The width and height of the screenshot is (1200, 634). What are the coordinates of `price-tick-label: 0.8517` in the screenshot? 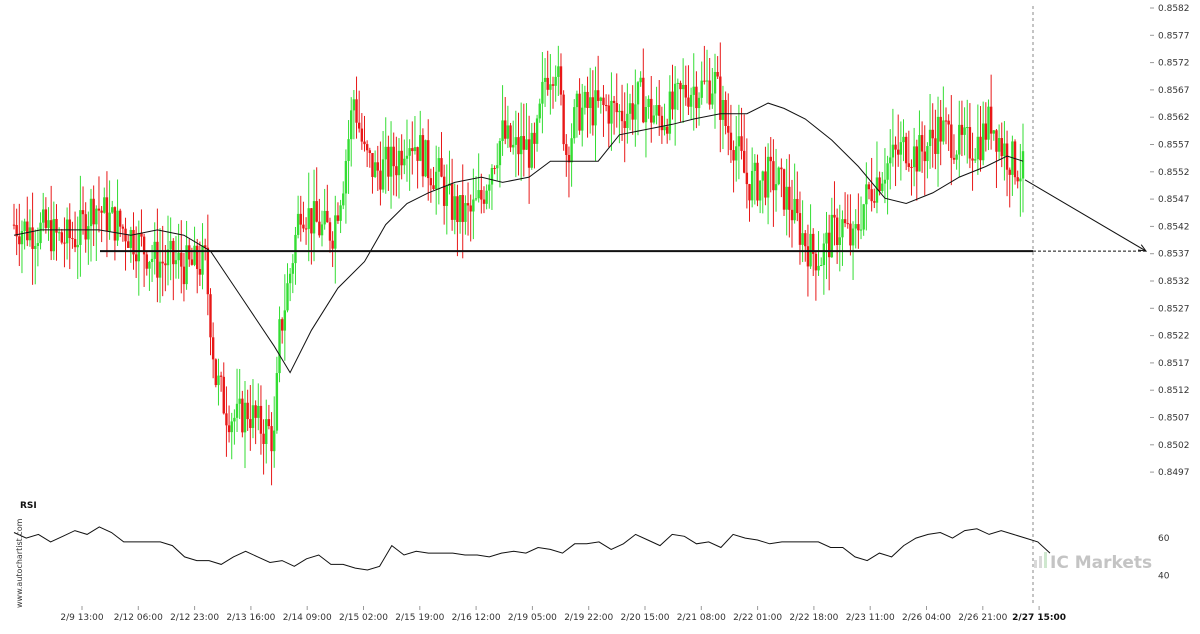 It's located at (1174, 364).